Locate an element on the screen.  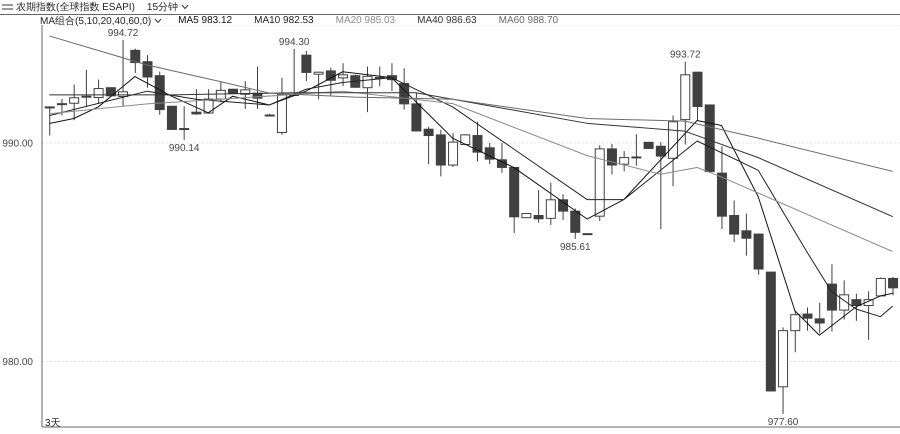
annotation: 994.30 is located at coordinates (294, 42).